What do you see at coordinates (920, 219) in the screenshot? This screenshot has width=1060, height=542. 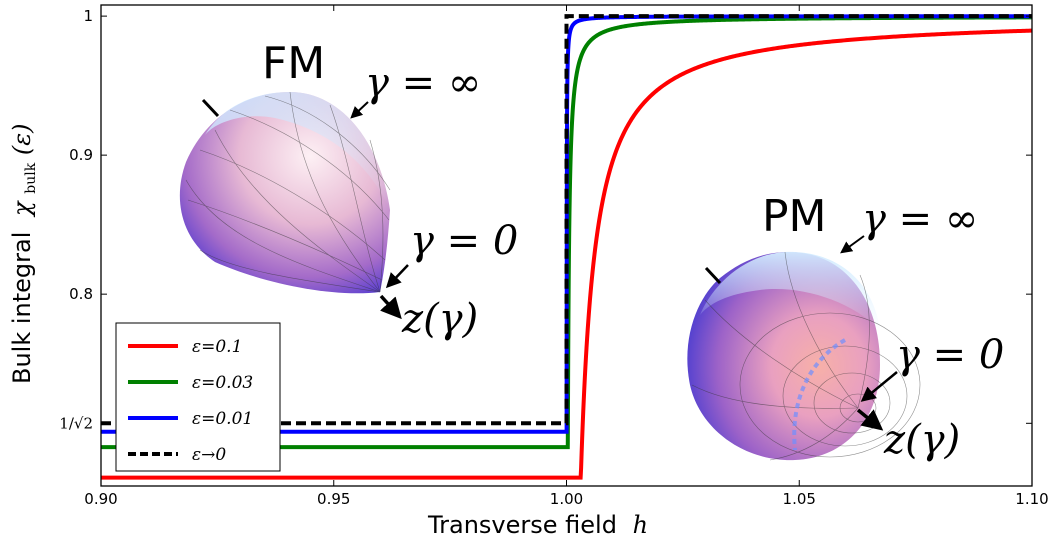 I see `pm-gamma-inf-label: γ = ∞` at bounding box center [920, 219].